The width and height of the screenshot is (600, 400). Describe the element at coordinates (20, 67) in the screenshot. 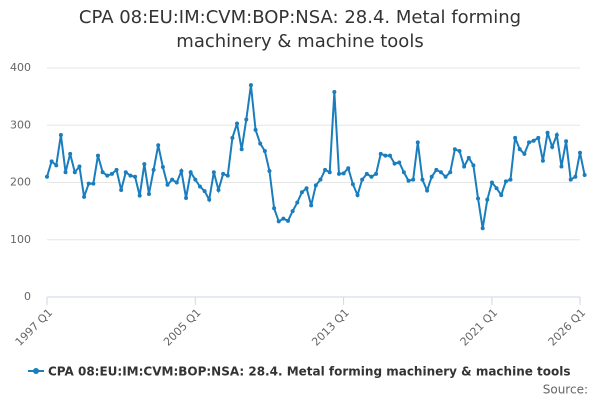

I see `y-tick-label: 400` at that location.